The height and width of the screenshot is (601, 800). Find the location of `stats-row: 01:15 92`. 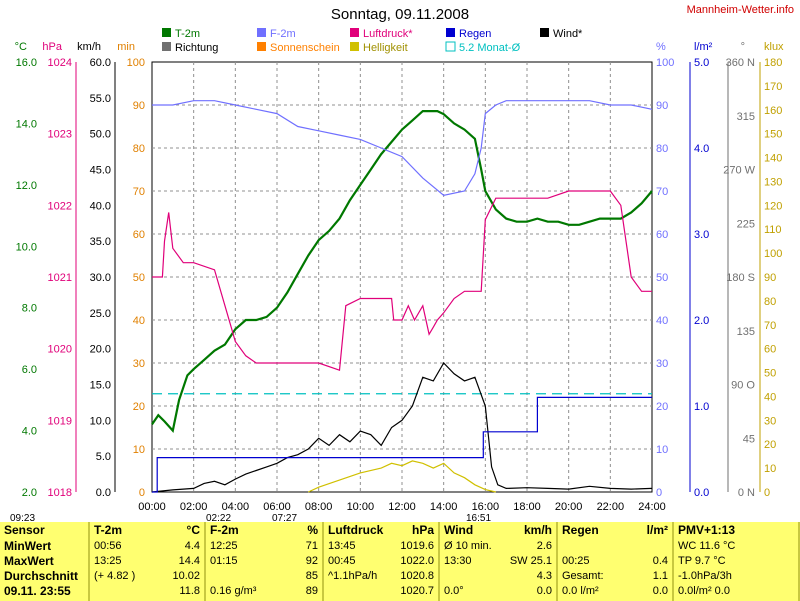

stats-row: 01:15 92 is located at coordinates (264, 561).